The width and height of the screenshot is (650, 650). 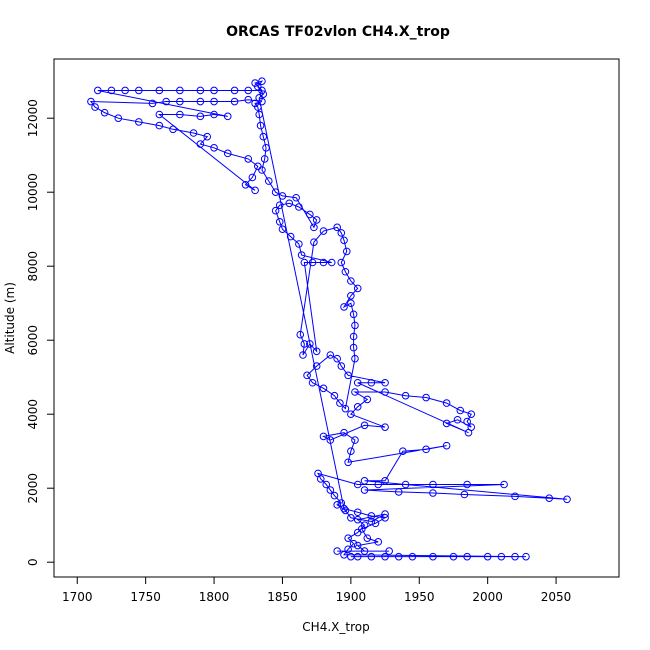 What do you see at coordinates (419, 597) in the screenshot?
I see `x-tick-label: 1950` at bounding box center [419, 597].